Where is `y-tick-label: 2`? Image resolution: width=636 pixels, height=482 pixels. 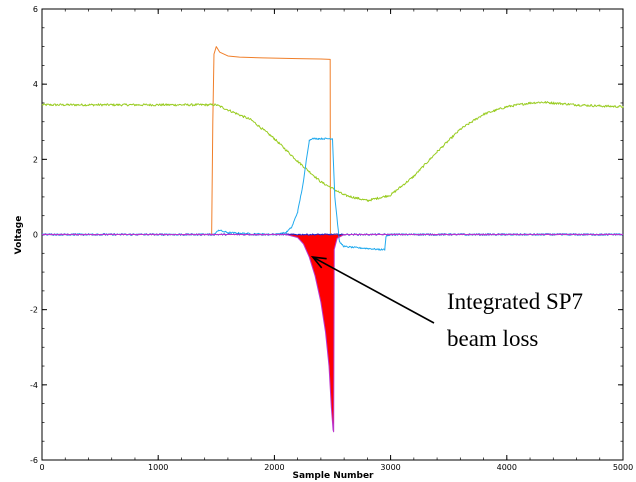 y-tick-label: 2 is located at coordinates (35, 159).